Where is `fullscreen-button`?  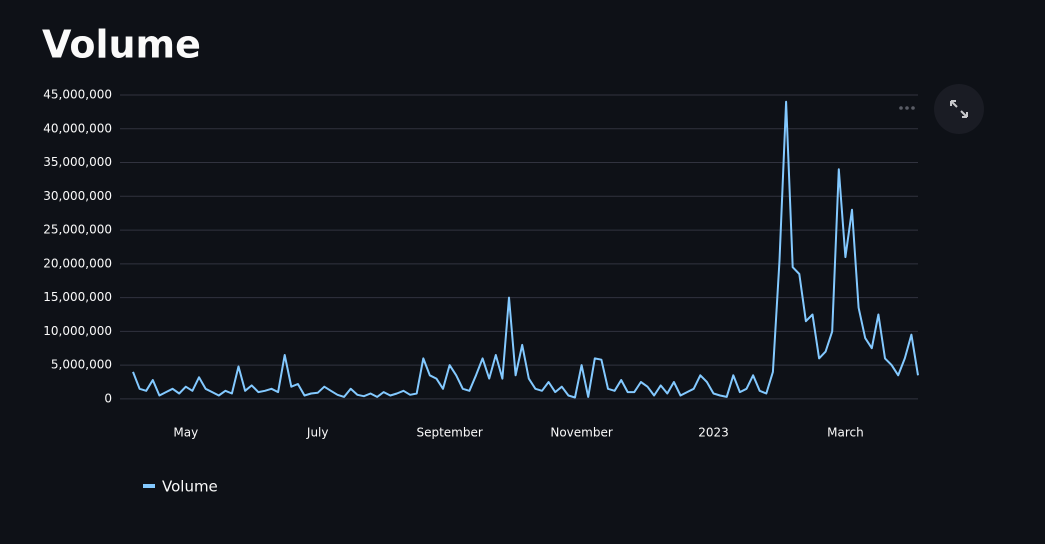 fullscreen-button is located at coordinates (959, 109).